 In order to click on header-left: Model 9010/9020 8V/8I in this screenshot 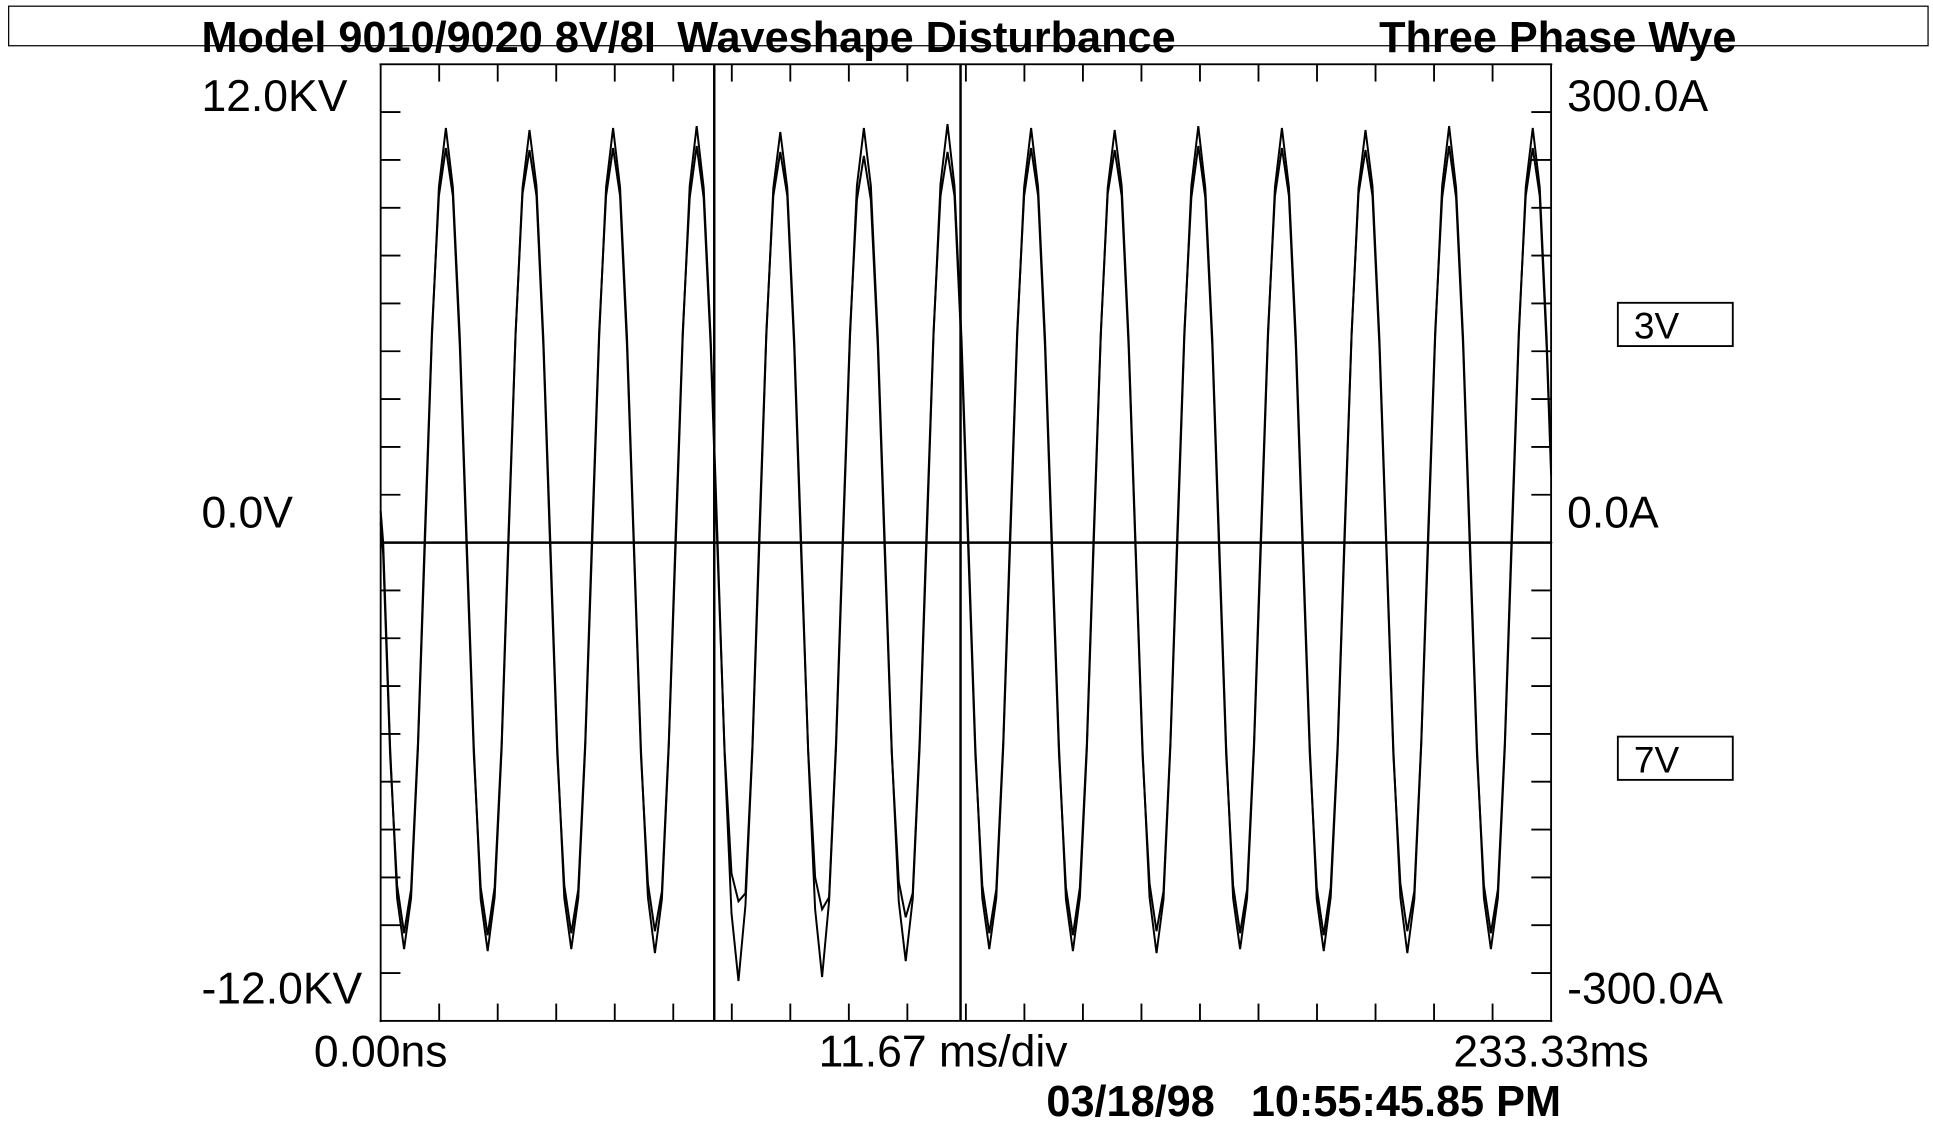, I will do `click(428, 38)`.